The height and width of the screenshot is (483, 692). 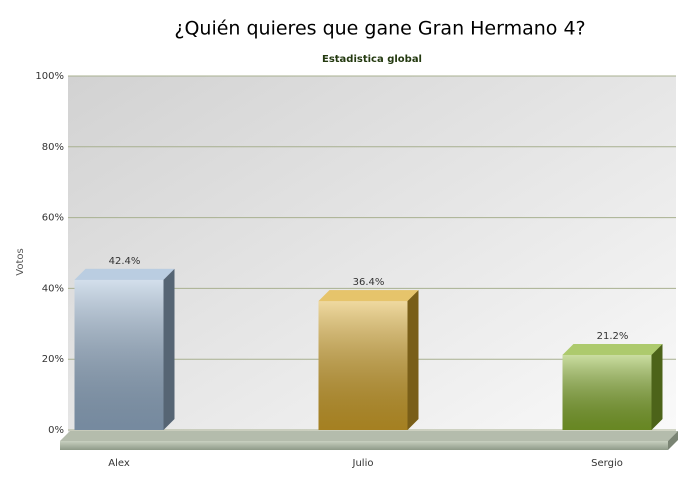 What do you see at coordinates (369, 436) in the screenshot?
I see `floor-top` at bounding box center [369, 436].